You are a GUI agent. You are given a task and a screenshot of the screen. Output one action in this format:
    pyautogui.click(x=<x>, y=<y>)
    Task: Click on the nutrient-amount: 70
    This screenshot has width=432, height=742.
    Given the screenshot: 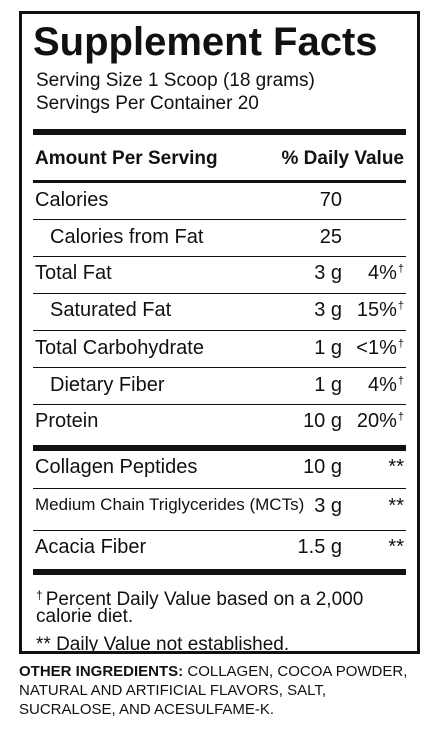 What is the action you would take?
    pyautogui.click(x=330, y=200)
    